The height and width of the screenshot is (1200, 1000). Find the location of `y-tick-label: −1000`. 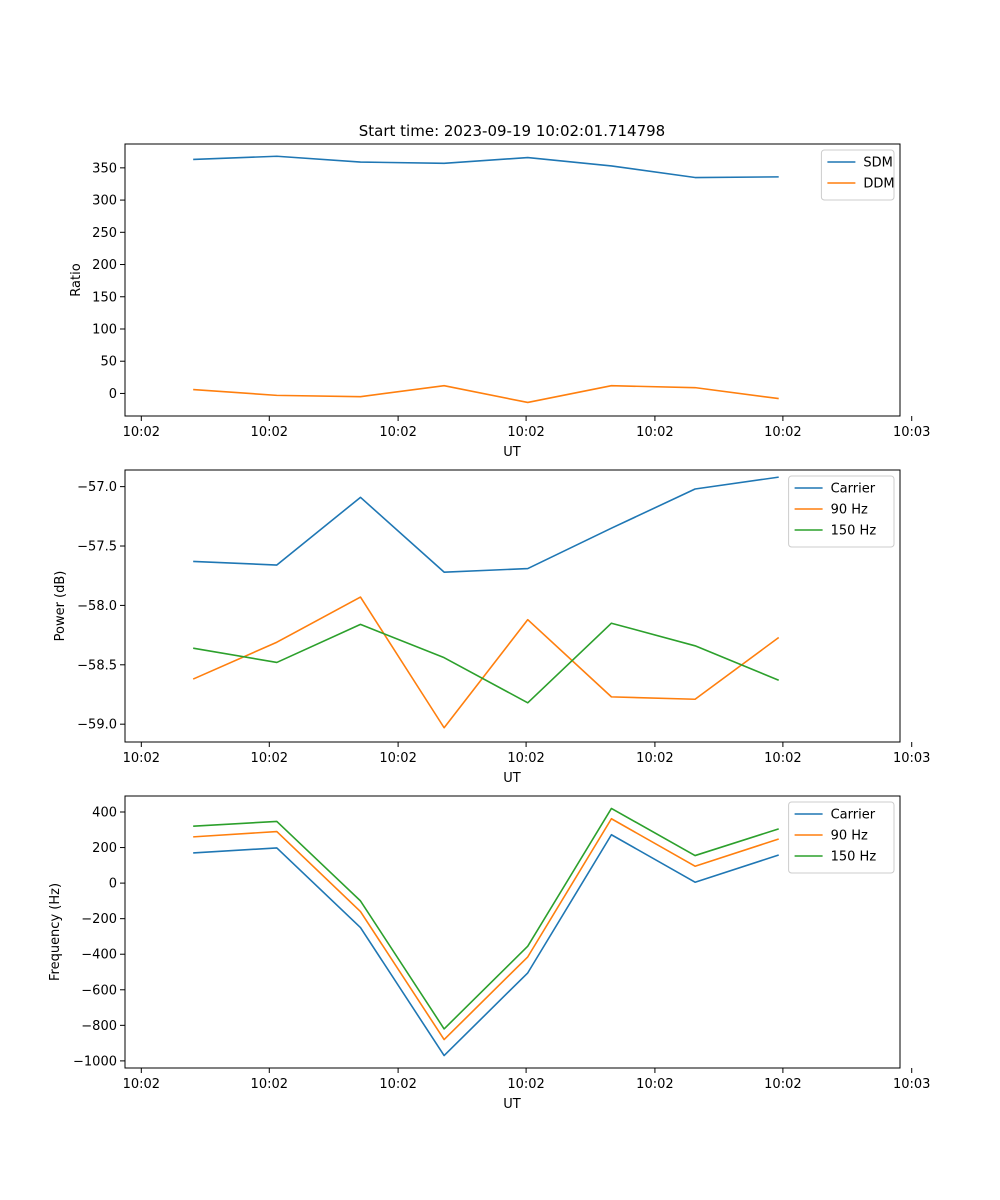

y-tick-label: −1000 is located at coordinates (95, 1061).